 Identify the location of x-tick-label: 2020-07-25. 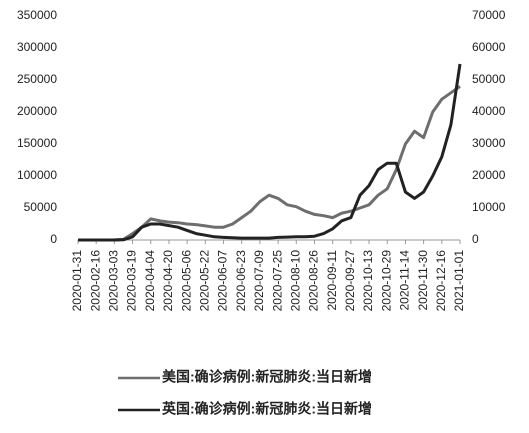
(277, 281).